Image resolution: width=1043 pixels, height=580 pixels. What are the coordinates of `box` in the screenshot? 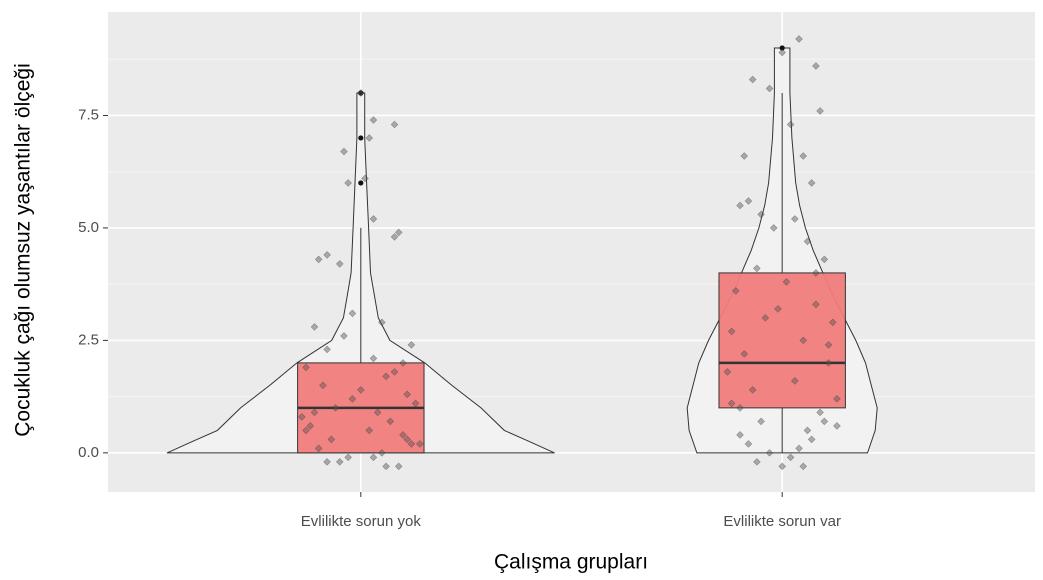 It's located at (782, 340).